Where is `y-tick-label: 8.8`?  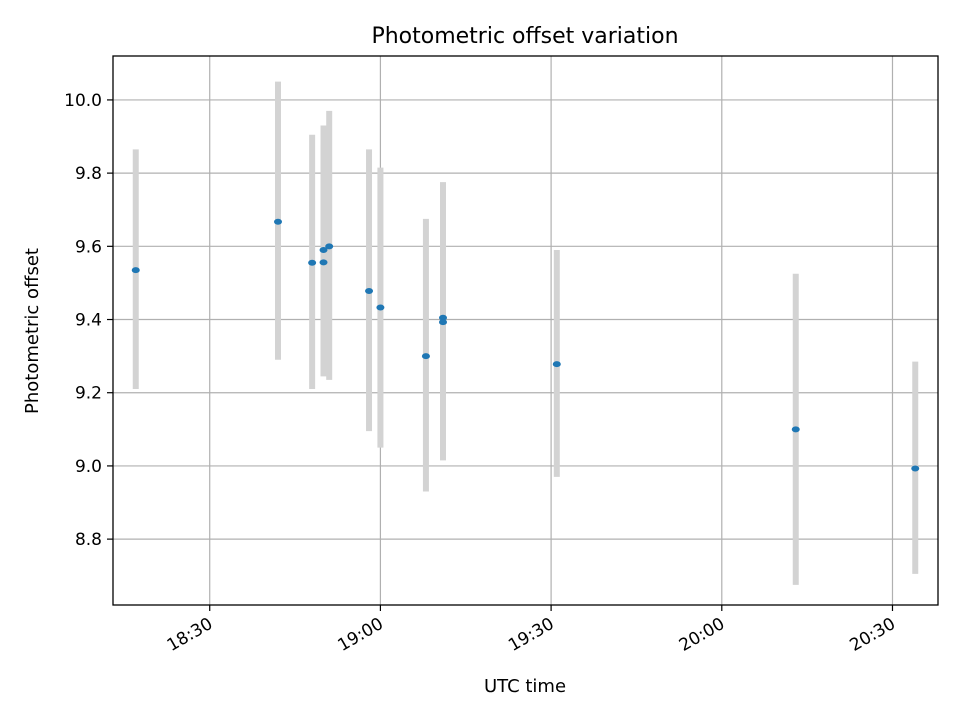
y-tick-label: 8.8 is located at coordinates (88, 540).